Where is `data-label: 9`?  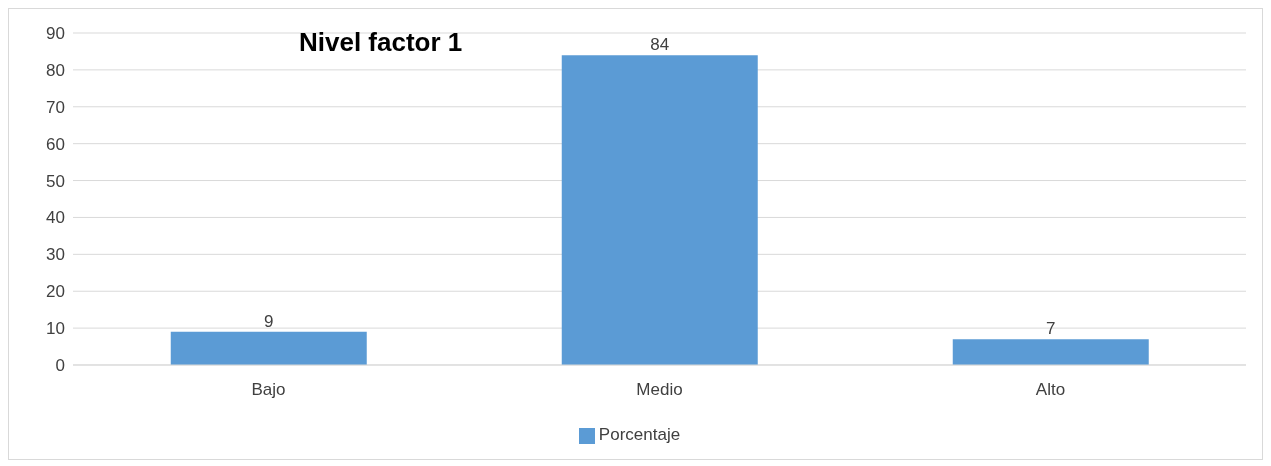 data-label: 9 is located at coordinates (269, 321).